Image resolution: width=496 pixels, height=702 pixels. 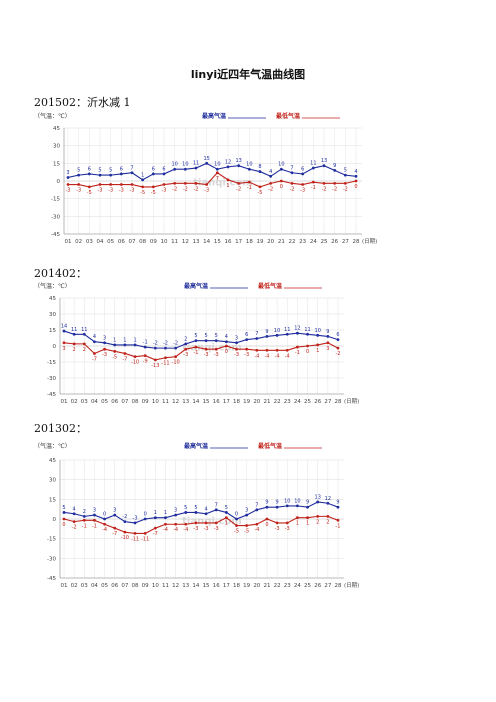 What do you see at coordinates (338, 402) in the screenshot?
I see `chart-1-x-tick-label-27: 28` at bounding box center [338, 402].